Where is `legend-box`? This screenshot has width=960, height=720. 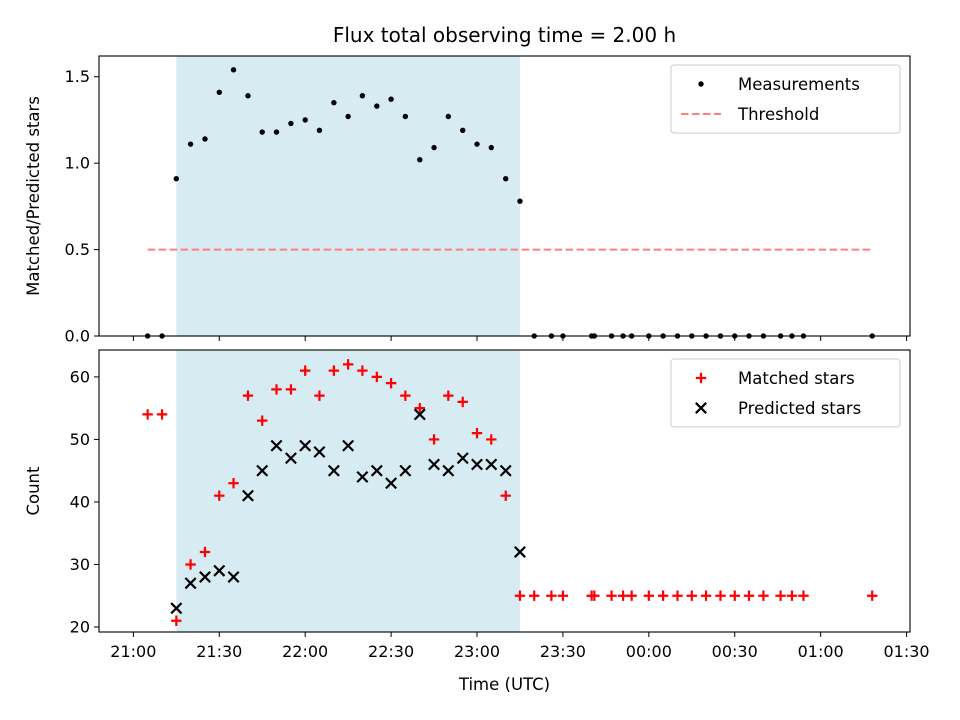
legend-box is located at coordinates (785, 99).